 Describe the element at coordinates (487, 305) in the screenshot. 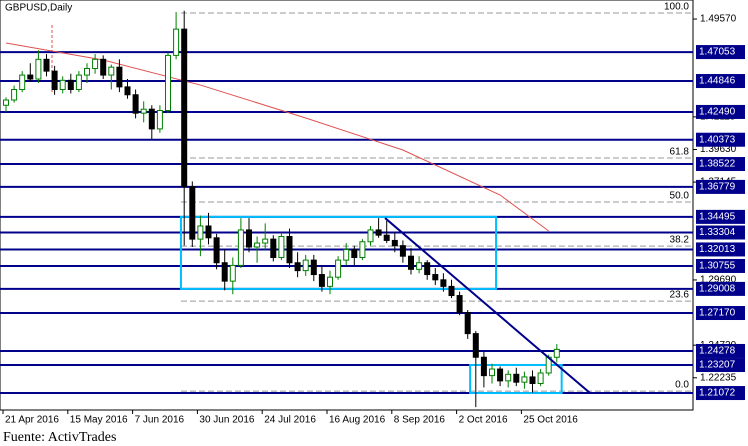

I see `trend-line` at that location.